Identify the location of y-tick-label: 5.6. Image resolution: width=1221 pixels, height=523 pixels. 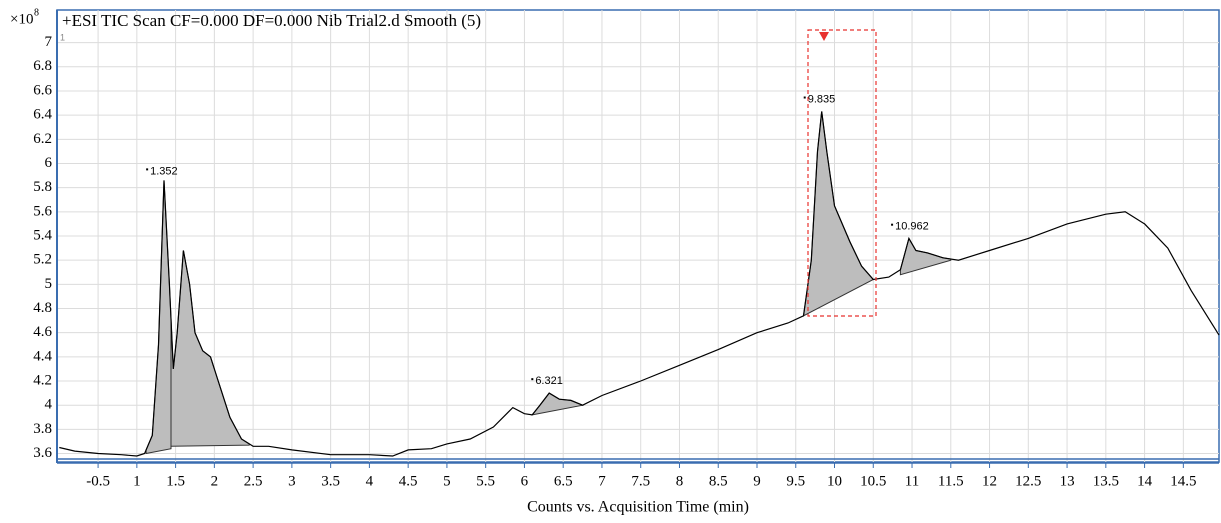
(42, 211).